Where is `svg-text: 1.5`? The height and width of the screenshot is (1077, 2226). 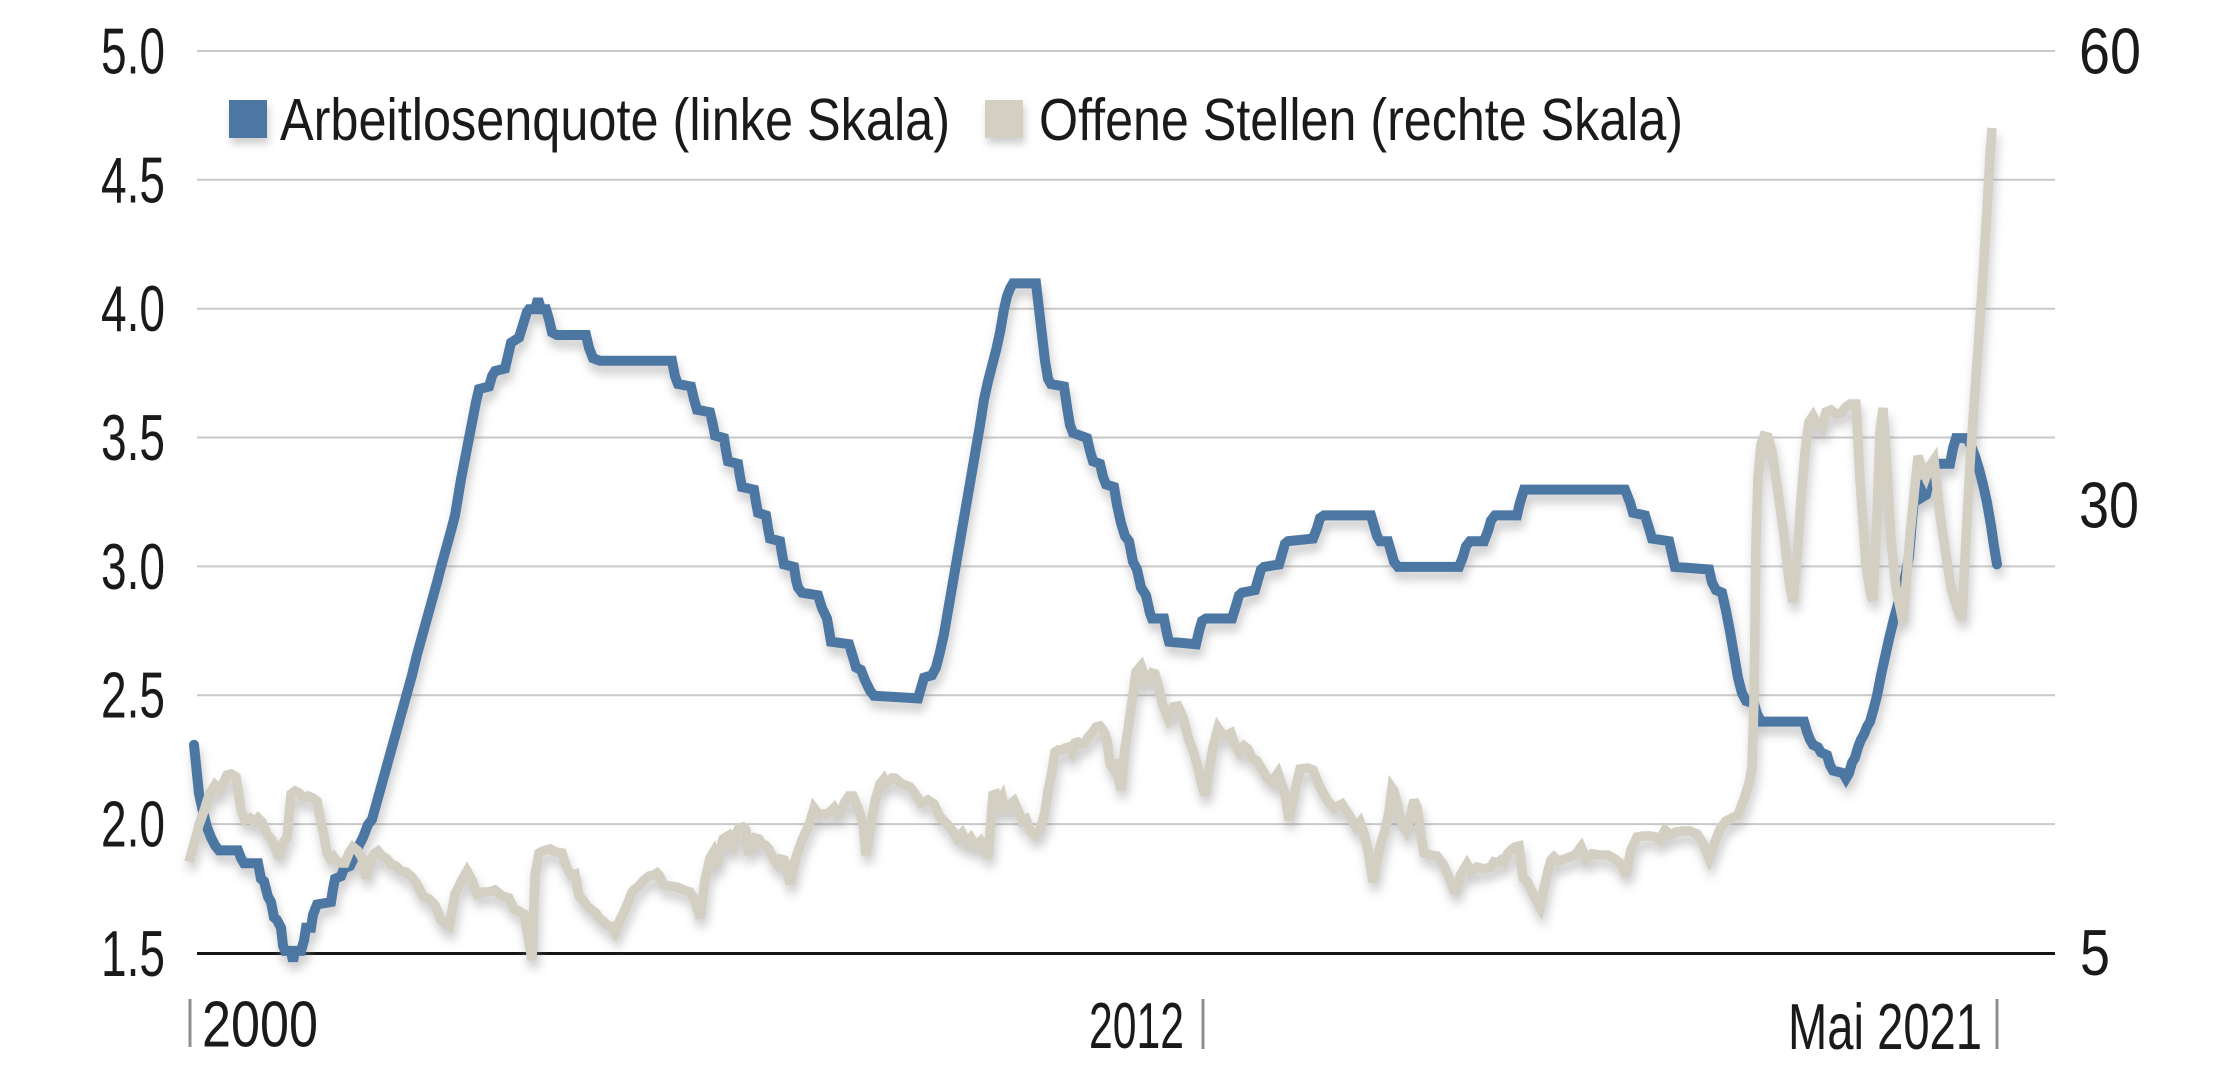
svg-text: 1.5 is located at coordinates (133, 953).